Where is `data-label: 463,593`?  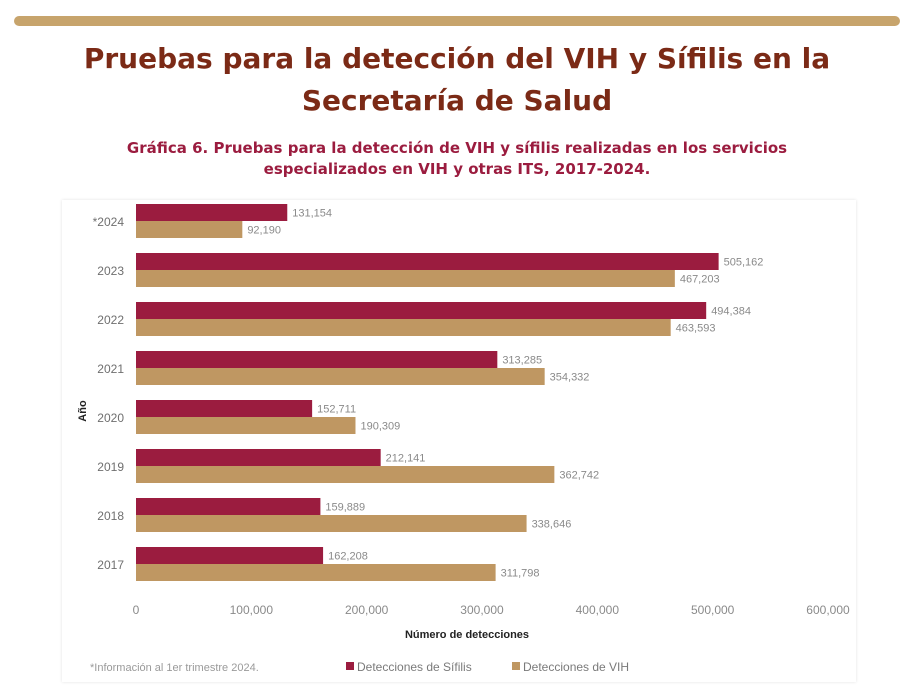 data-label: 463,593 is located at coordinates (696, 329).